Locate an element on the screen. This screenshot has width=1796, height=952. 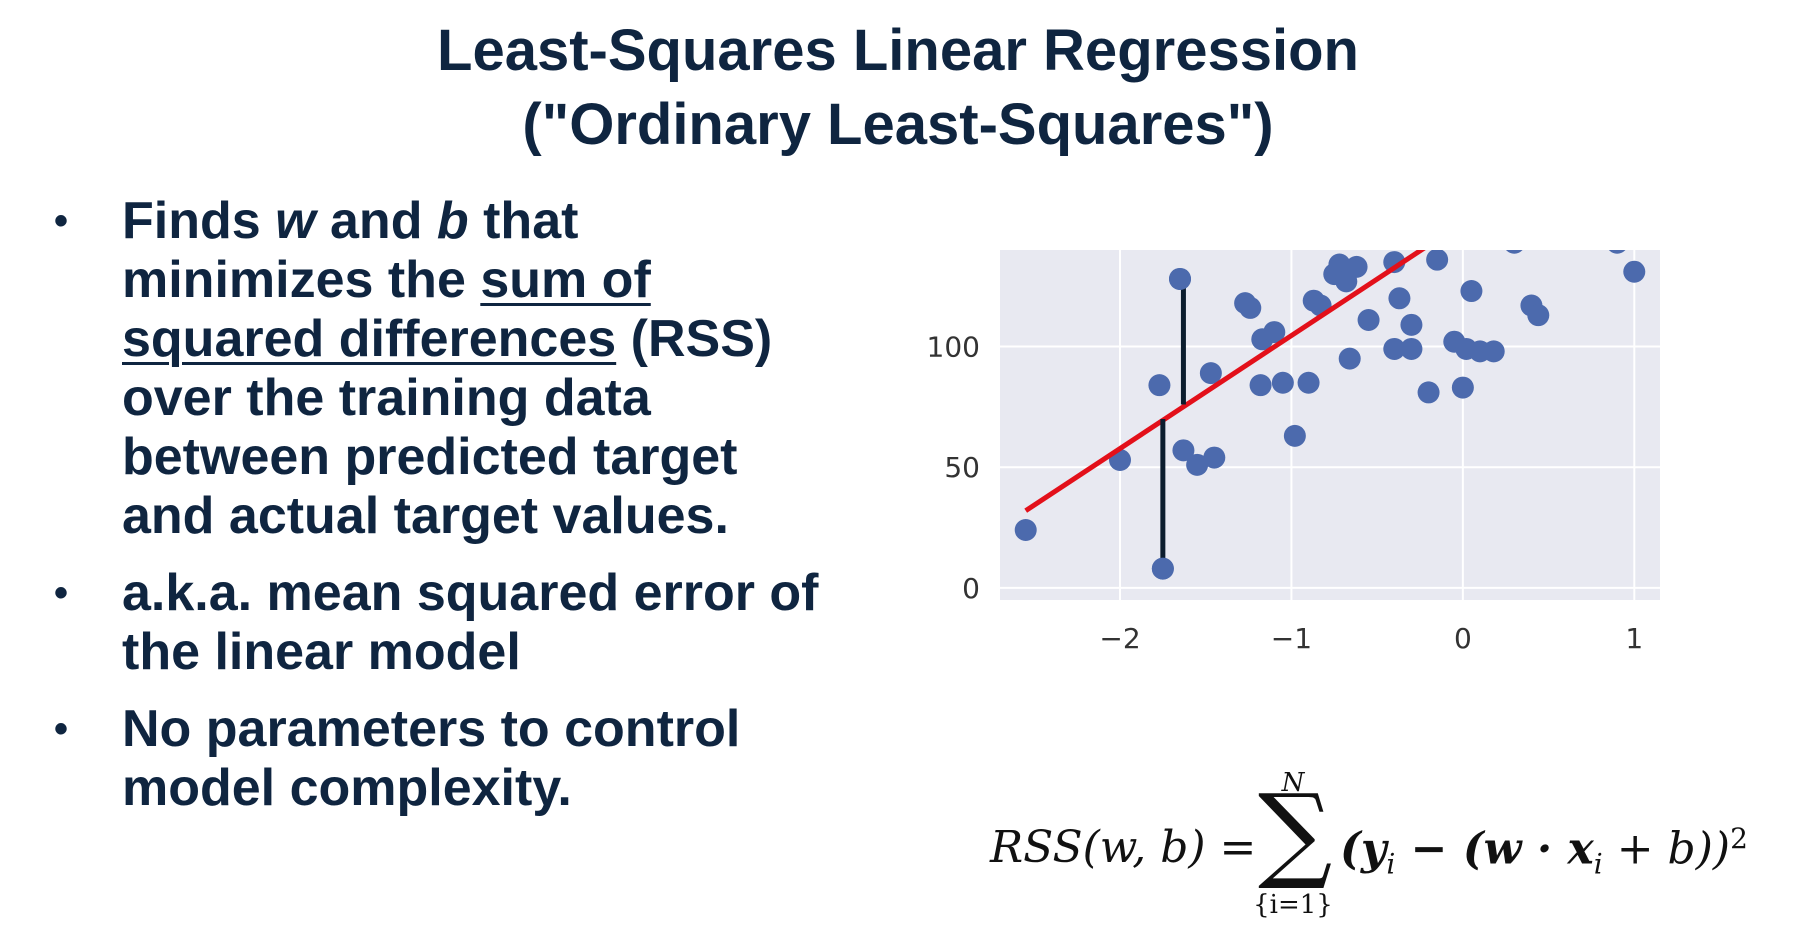
title-line-1: Least-Squares Linear Regression is located at coordinates (898, 50).